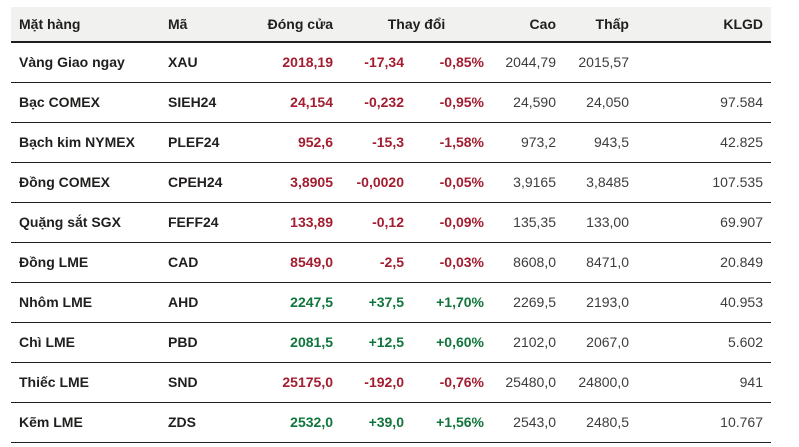 The image size is (799, 447). What do you see at coordinates (376, 222) in the screenshot?
I see `cell-change: -0,12` at bounding box center [376, 222].